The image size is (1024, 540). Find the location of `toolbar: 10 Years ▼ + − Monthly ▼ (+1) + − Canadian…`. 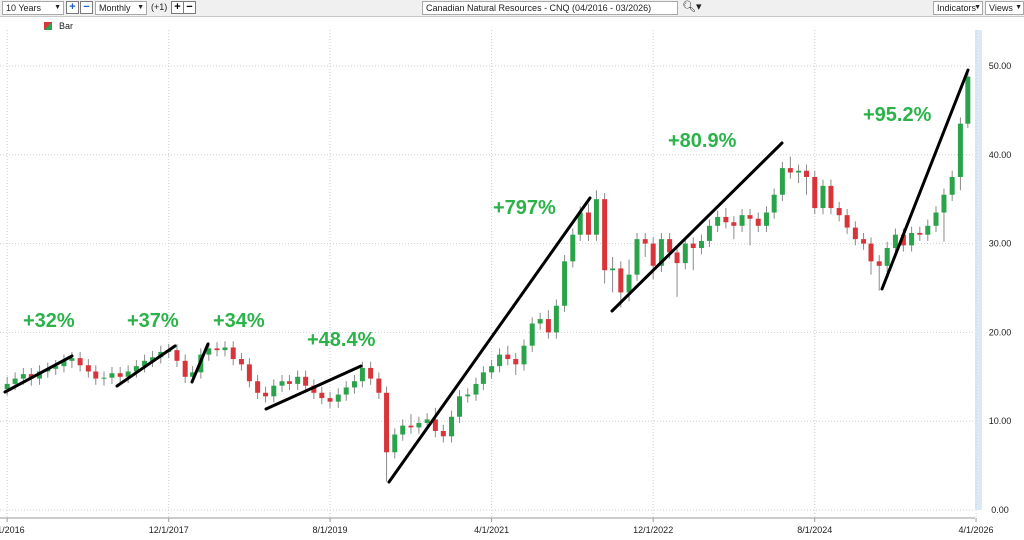

toolbar: 10 Years ▼ + − Monthly ▼ (+1) + − Canadian… is located at coordinates (512, 8).